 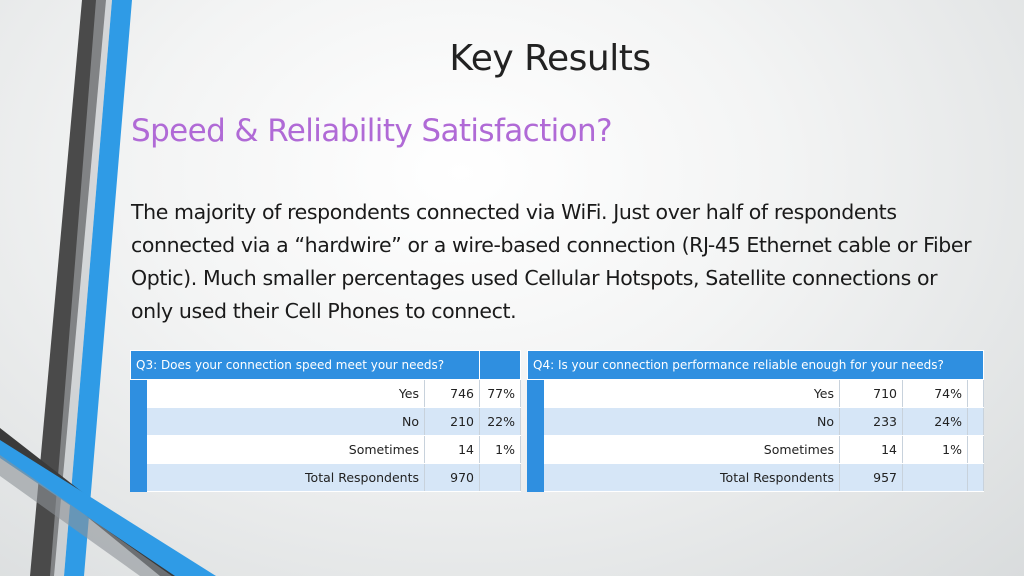 I want to click on table-row: No 210 22%, so click(x=325, y=421).